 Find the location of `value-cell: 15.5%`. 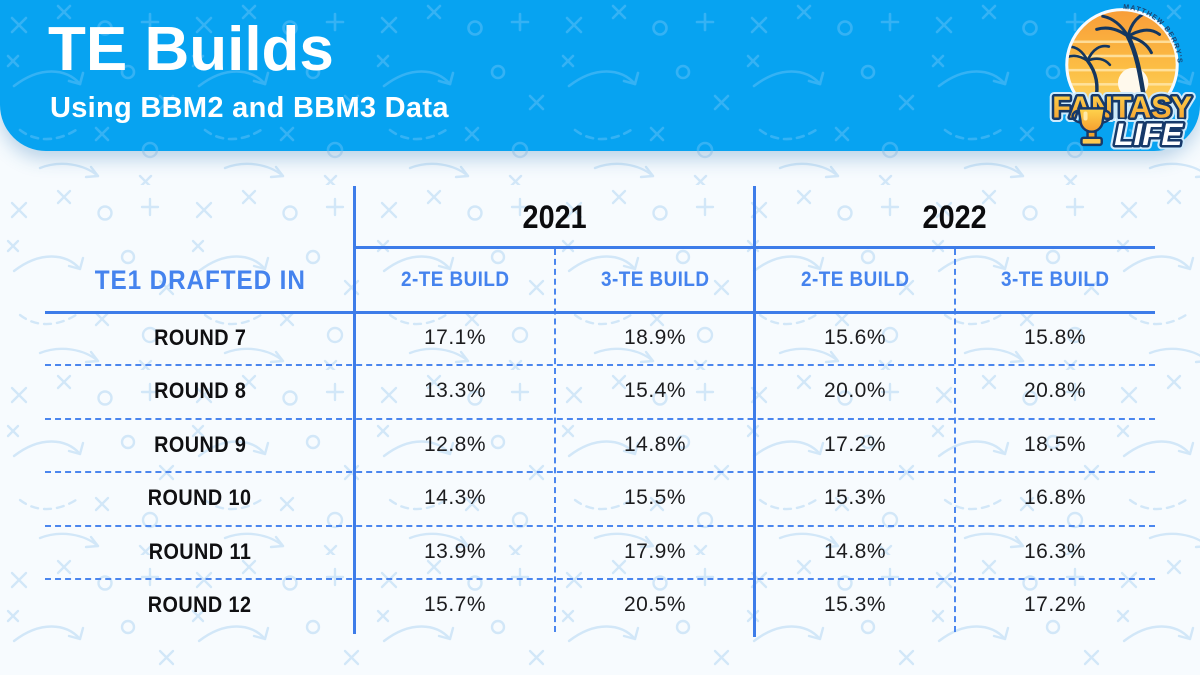

value-cell: 15.5% is located at coordinates (655, 499).